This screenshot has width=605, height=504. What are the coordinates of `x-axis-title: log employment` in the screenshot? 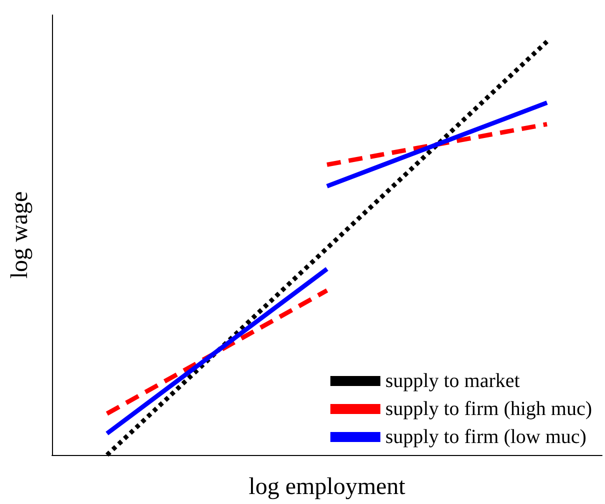 It's located at (327, 487).